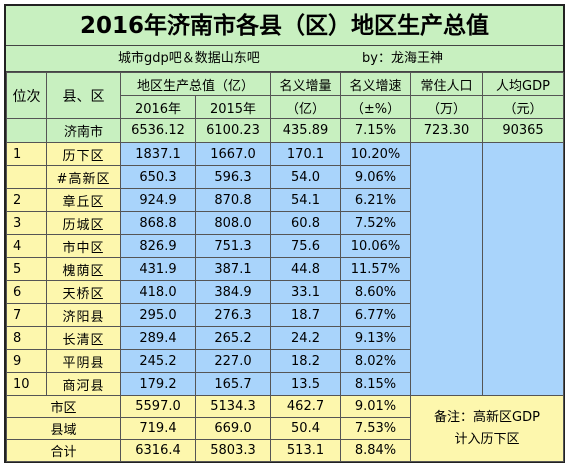 Image resolution: width=570 pixels, height=467 pixels. What do you see at coordinates (487, 439) in the screenshot?
I see `footnote-line-2: 计入历下区` at bounding box center [487, 439].